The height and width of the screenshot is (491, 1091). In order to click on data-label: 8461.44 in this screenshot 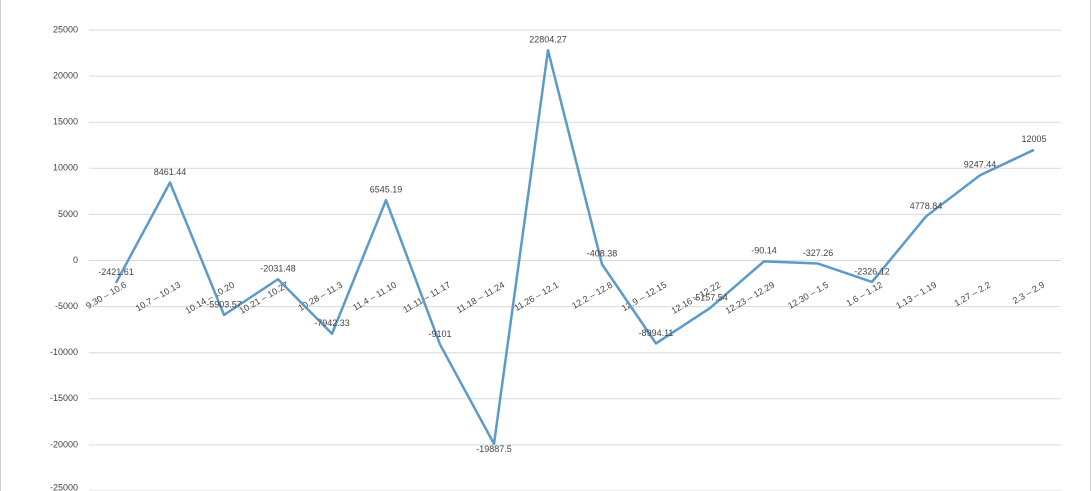, I will do `click(170, 172)`.